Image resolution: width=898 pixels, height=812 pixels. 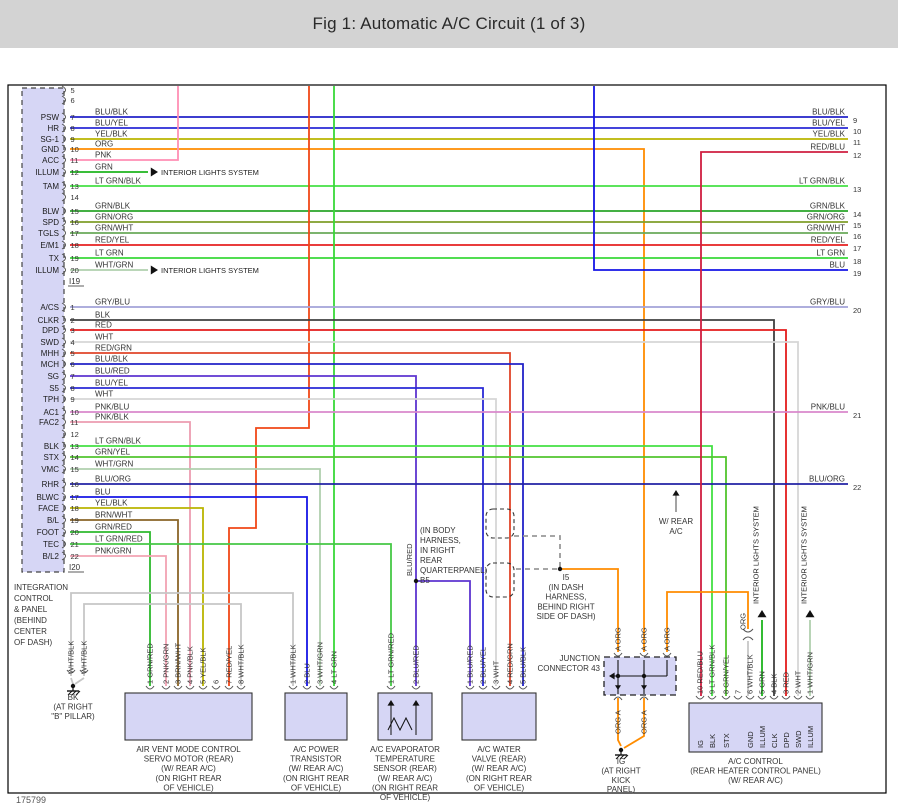 I want to click on pin-number: 17, so click(x=75, y=233).